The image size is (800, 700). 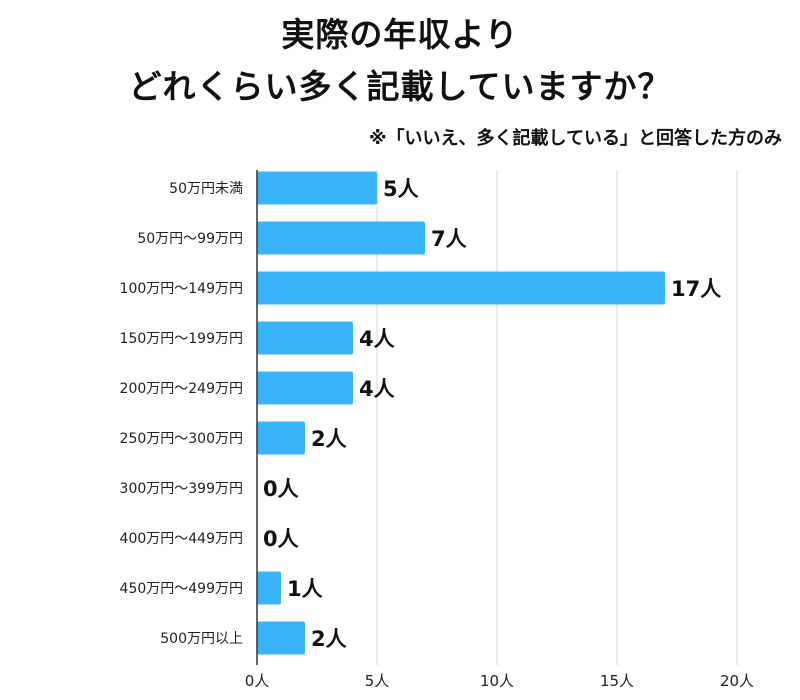 I want to click on data-label-3: 4人, so click(x=377, y=339).